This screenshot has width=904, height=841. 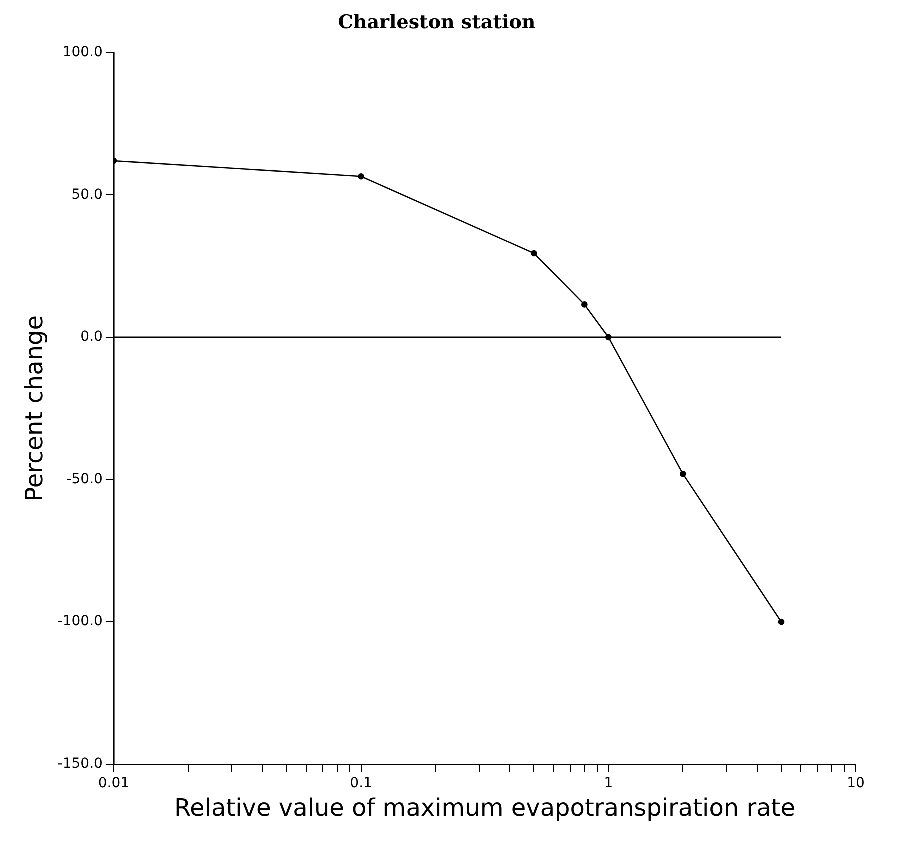 What do you see at coordinates (361, 783) in the screenshot?
I see `x-tick-label: 0.1` at bounding box center [361, 783].